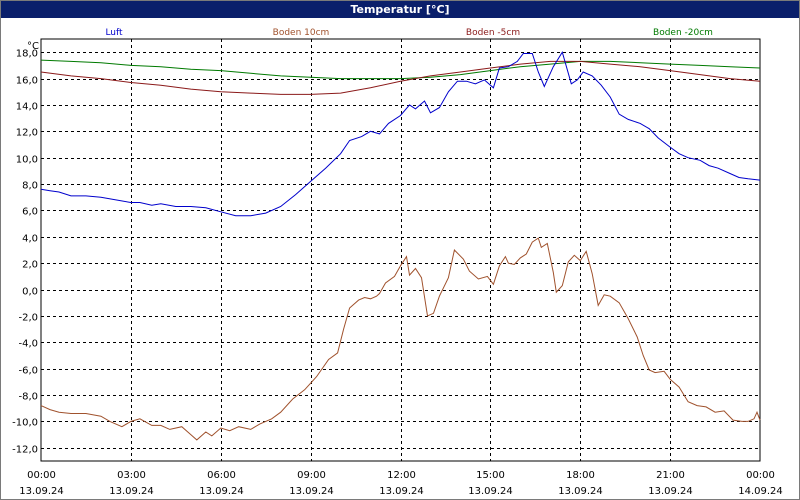 This screenshot has height=500, width=800. Describe the element at coordinates (27, 107) in the screenshot. I see `y-tick-label: 14,0` at that location.